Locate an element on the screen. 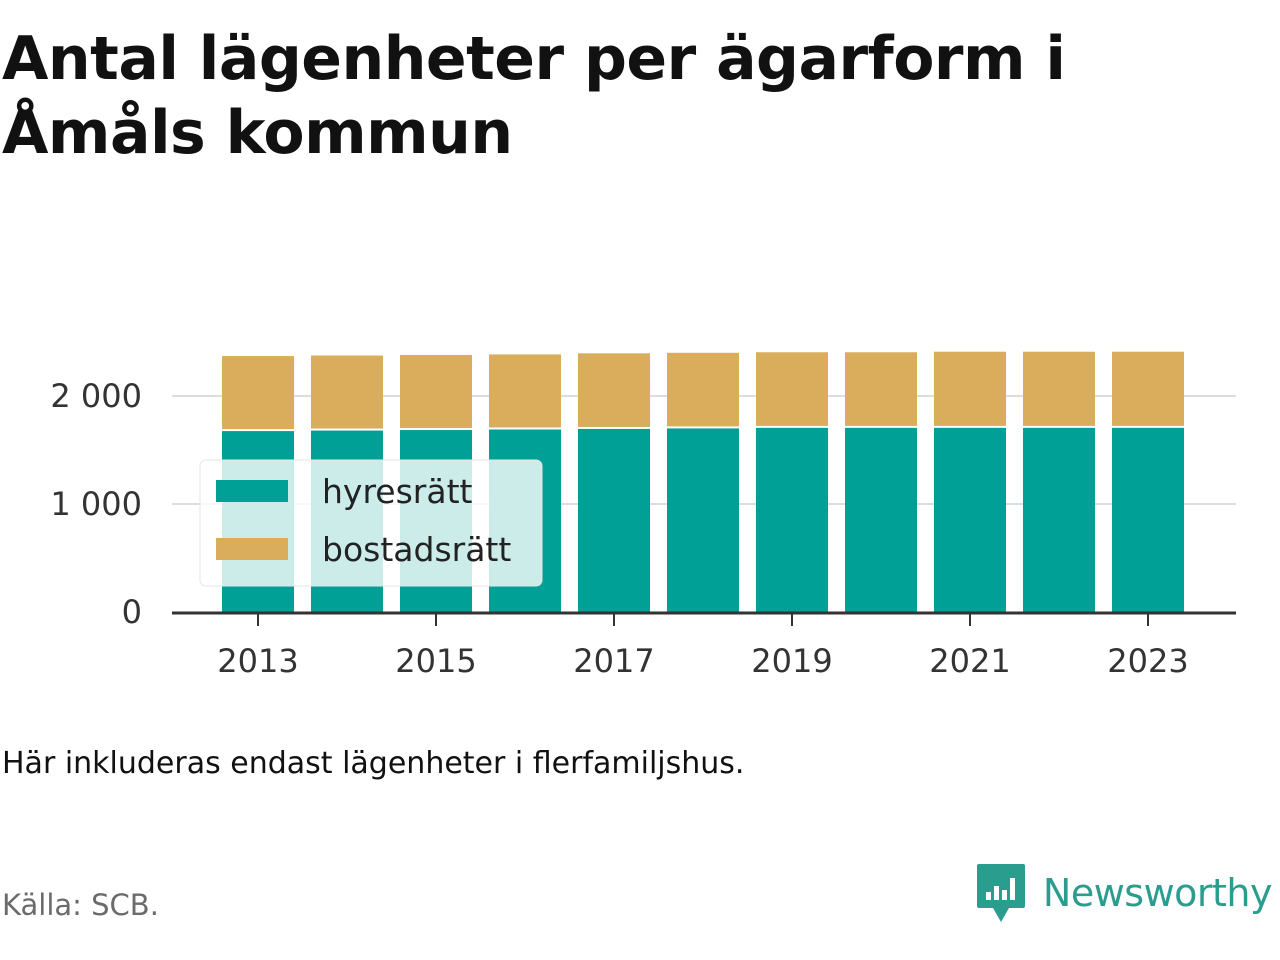 This screenshot has height=960, width=1280. x-tick-label: 2013 is located at coordinates (257, 661).